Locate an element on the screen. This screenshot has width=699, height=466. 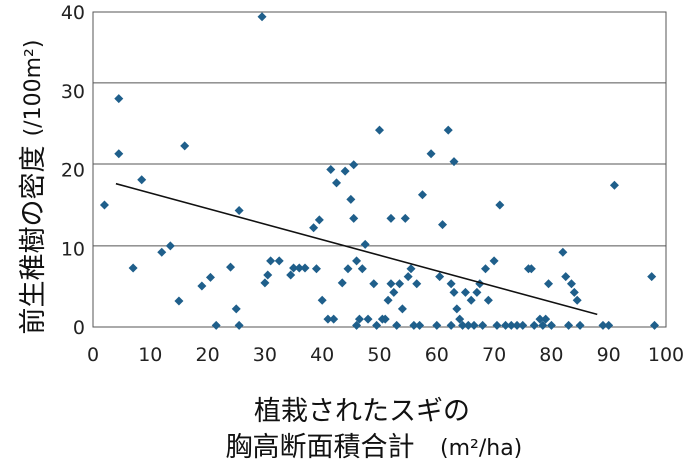
x-tick-label: 70 is located at coordinates (494, 355).